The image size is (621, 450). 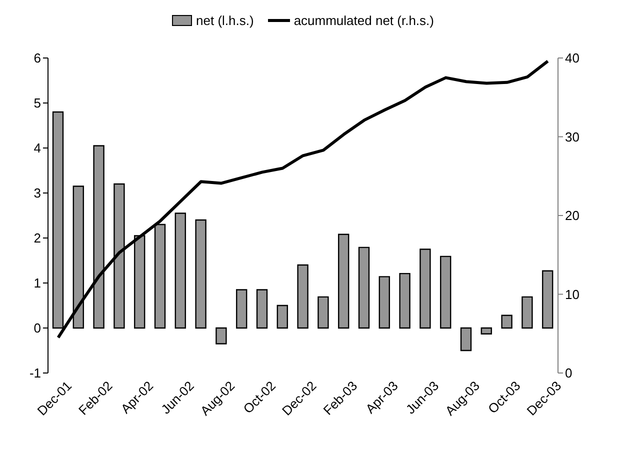 What do you see at coordinates (37, 238) in the screenshot?
I see `y-tick-label: 2` at bounding box center [37, 238].